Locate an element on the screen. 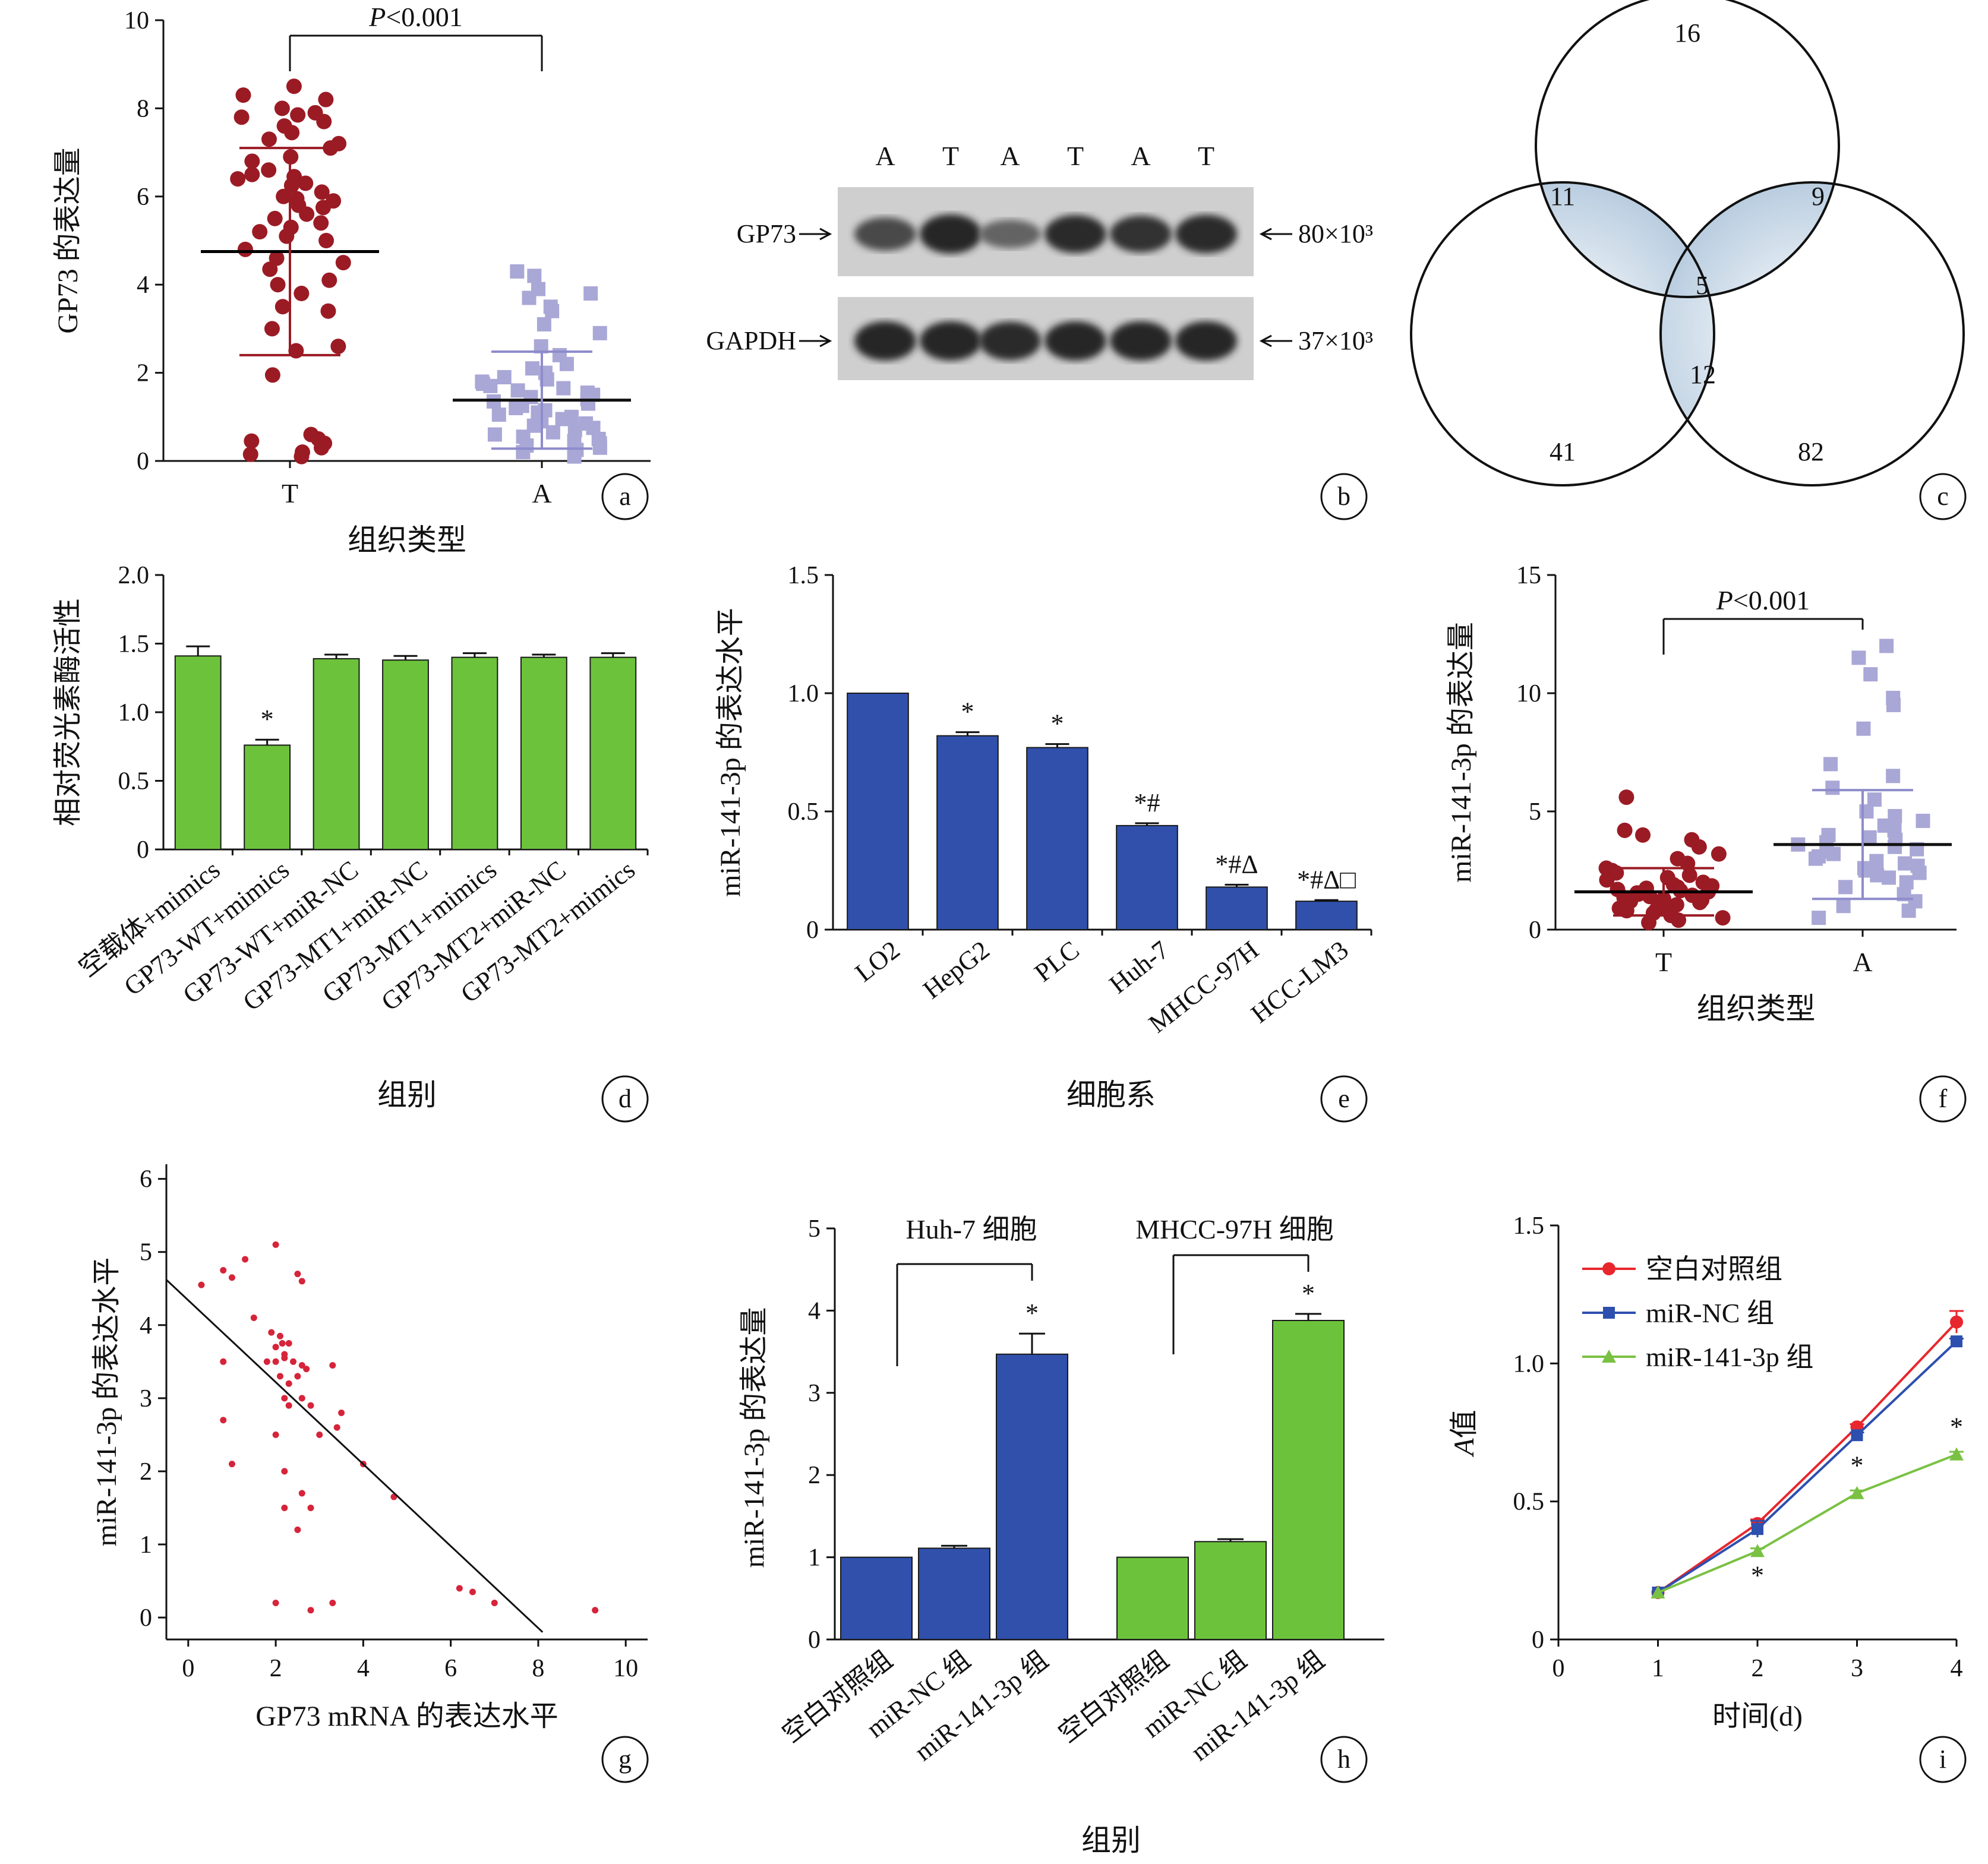  x-tick-label: miR-141-3p 组 is located at coordinates (981, 1706).